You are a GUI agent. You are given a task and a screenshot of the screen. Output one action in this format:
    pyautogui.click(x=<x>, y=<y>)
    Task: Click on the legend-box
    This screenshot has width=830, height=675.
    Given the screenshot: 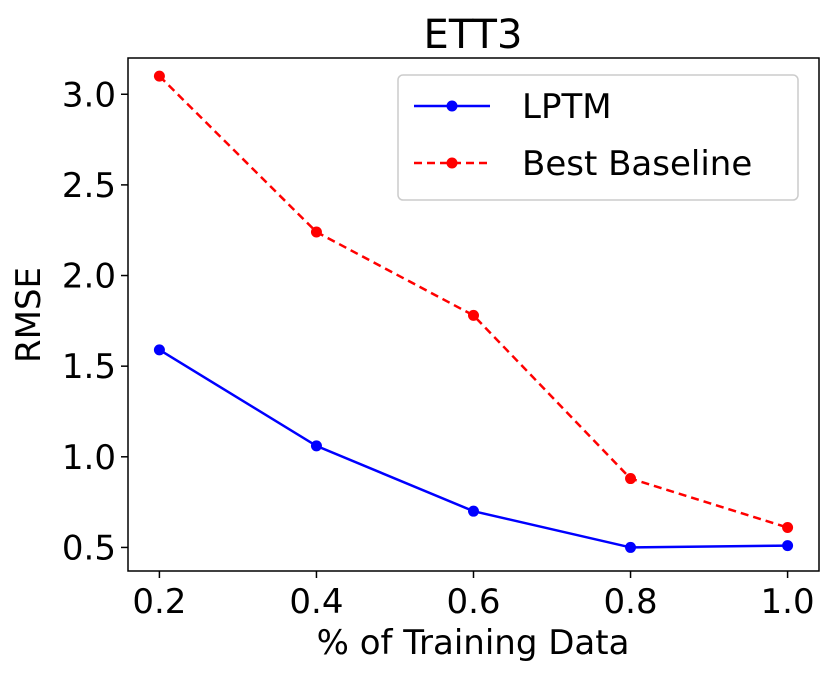 What is the action you would take?
    pyautogui.click(x=598, y=137)
    